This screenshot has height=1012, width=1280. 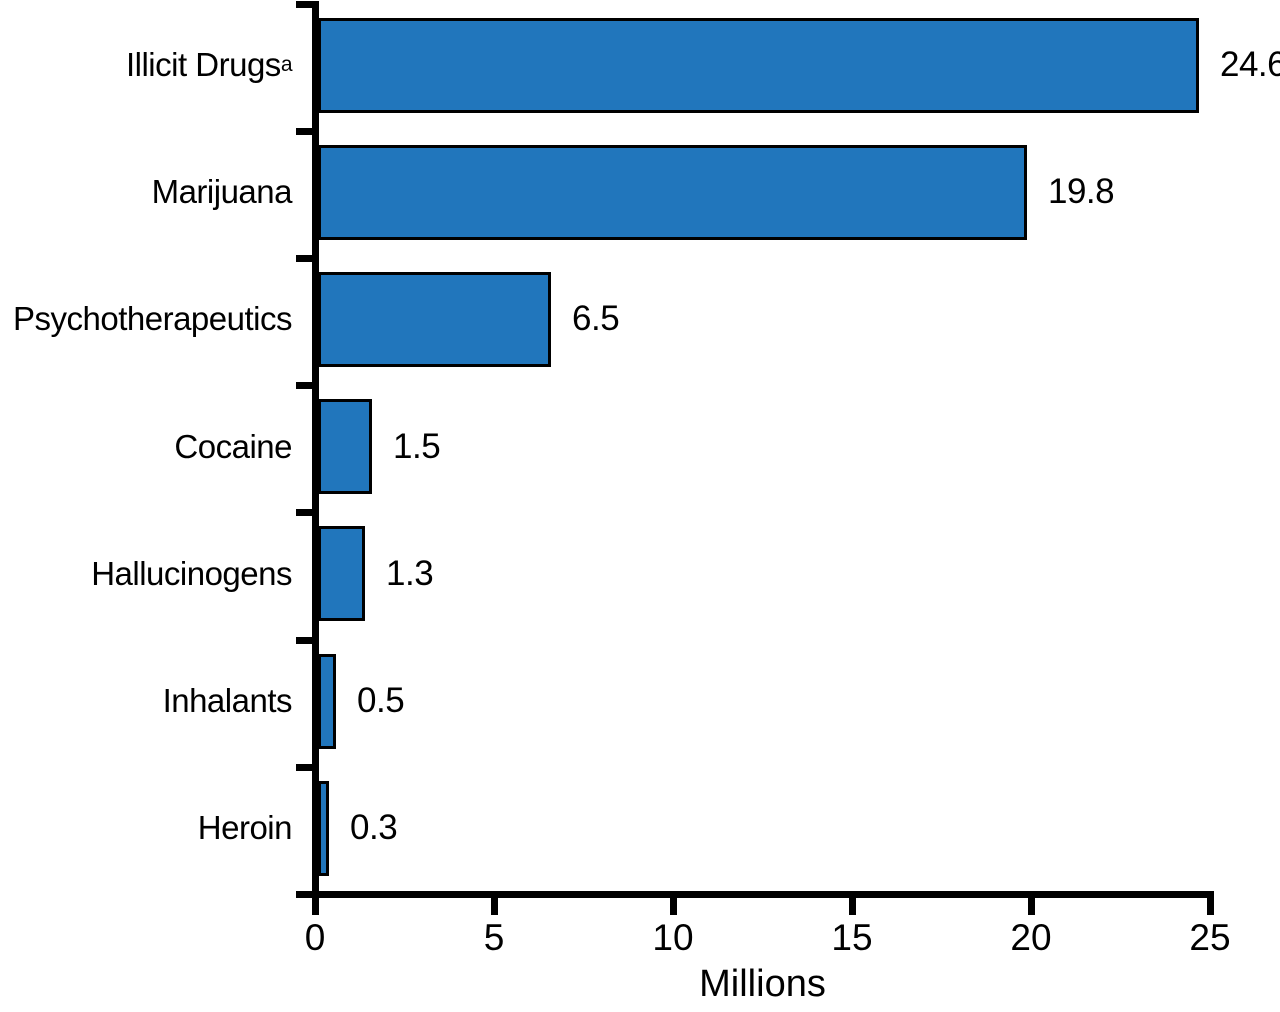 What do you see at coordinates (233, 446) in the screenshot?
I see `category-label-text: Cocaine` at bounding box center [233, 446].